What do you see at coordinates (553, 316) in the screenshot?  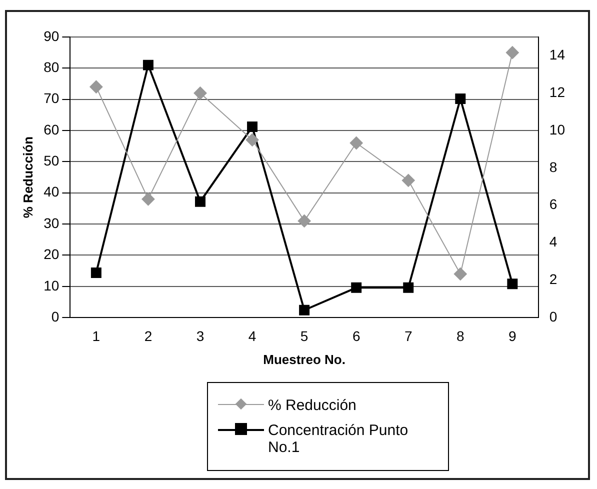 I see `y2-tick-label: 0` at bounding box center [553, 316].